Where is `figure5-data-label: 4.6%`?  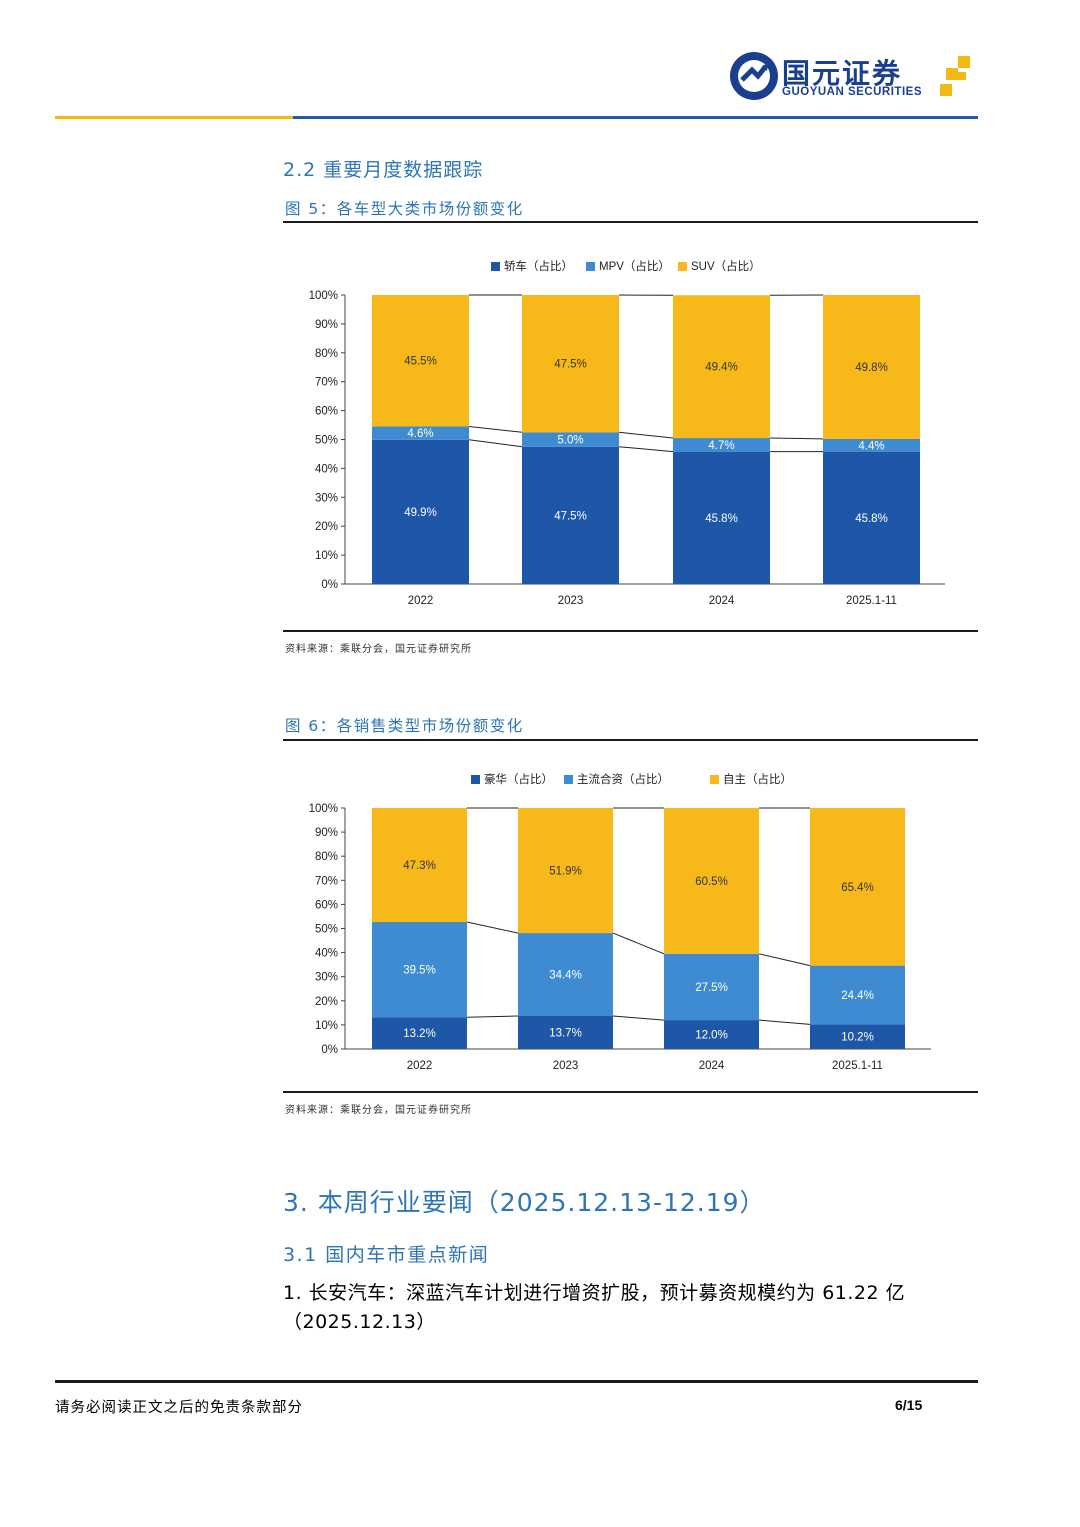 figure5-data-label: 4.6% is located at coordinates (420, 434).